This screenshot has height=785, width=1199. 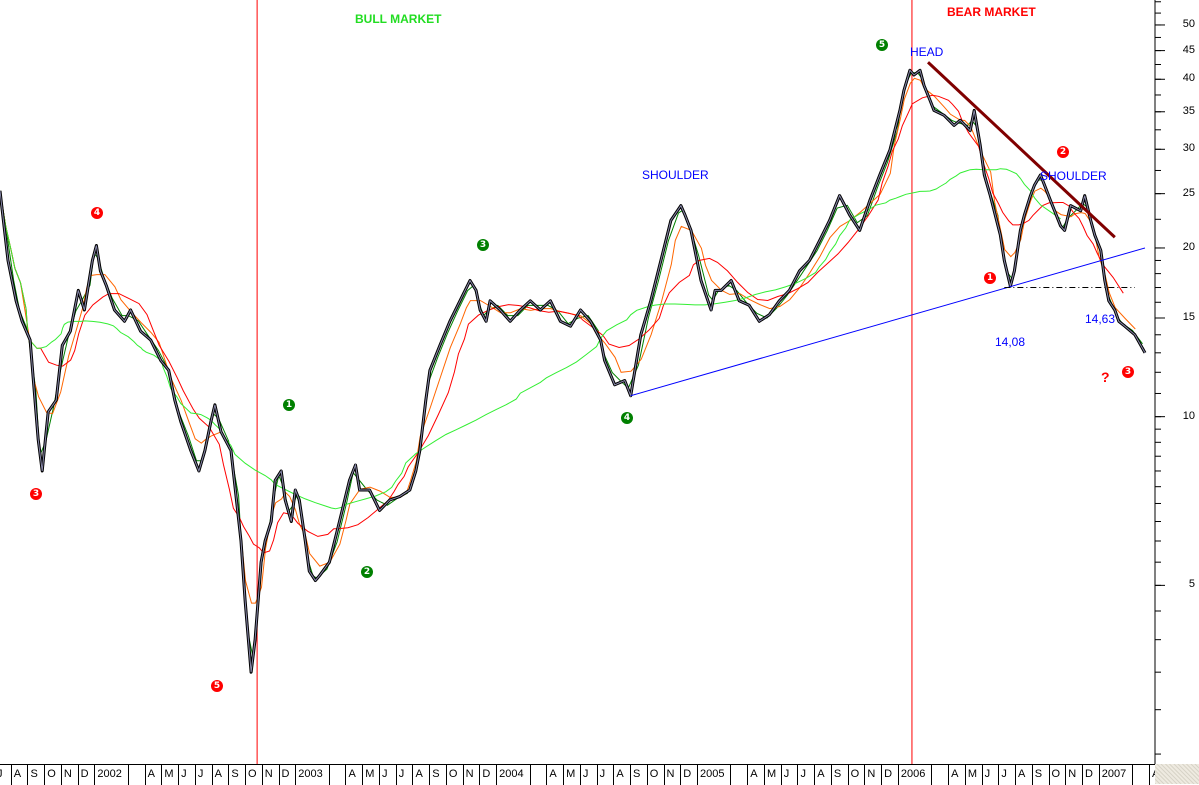 I want to click on wave-marker-green-3: 3, so click(x=483, y=245).